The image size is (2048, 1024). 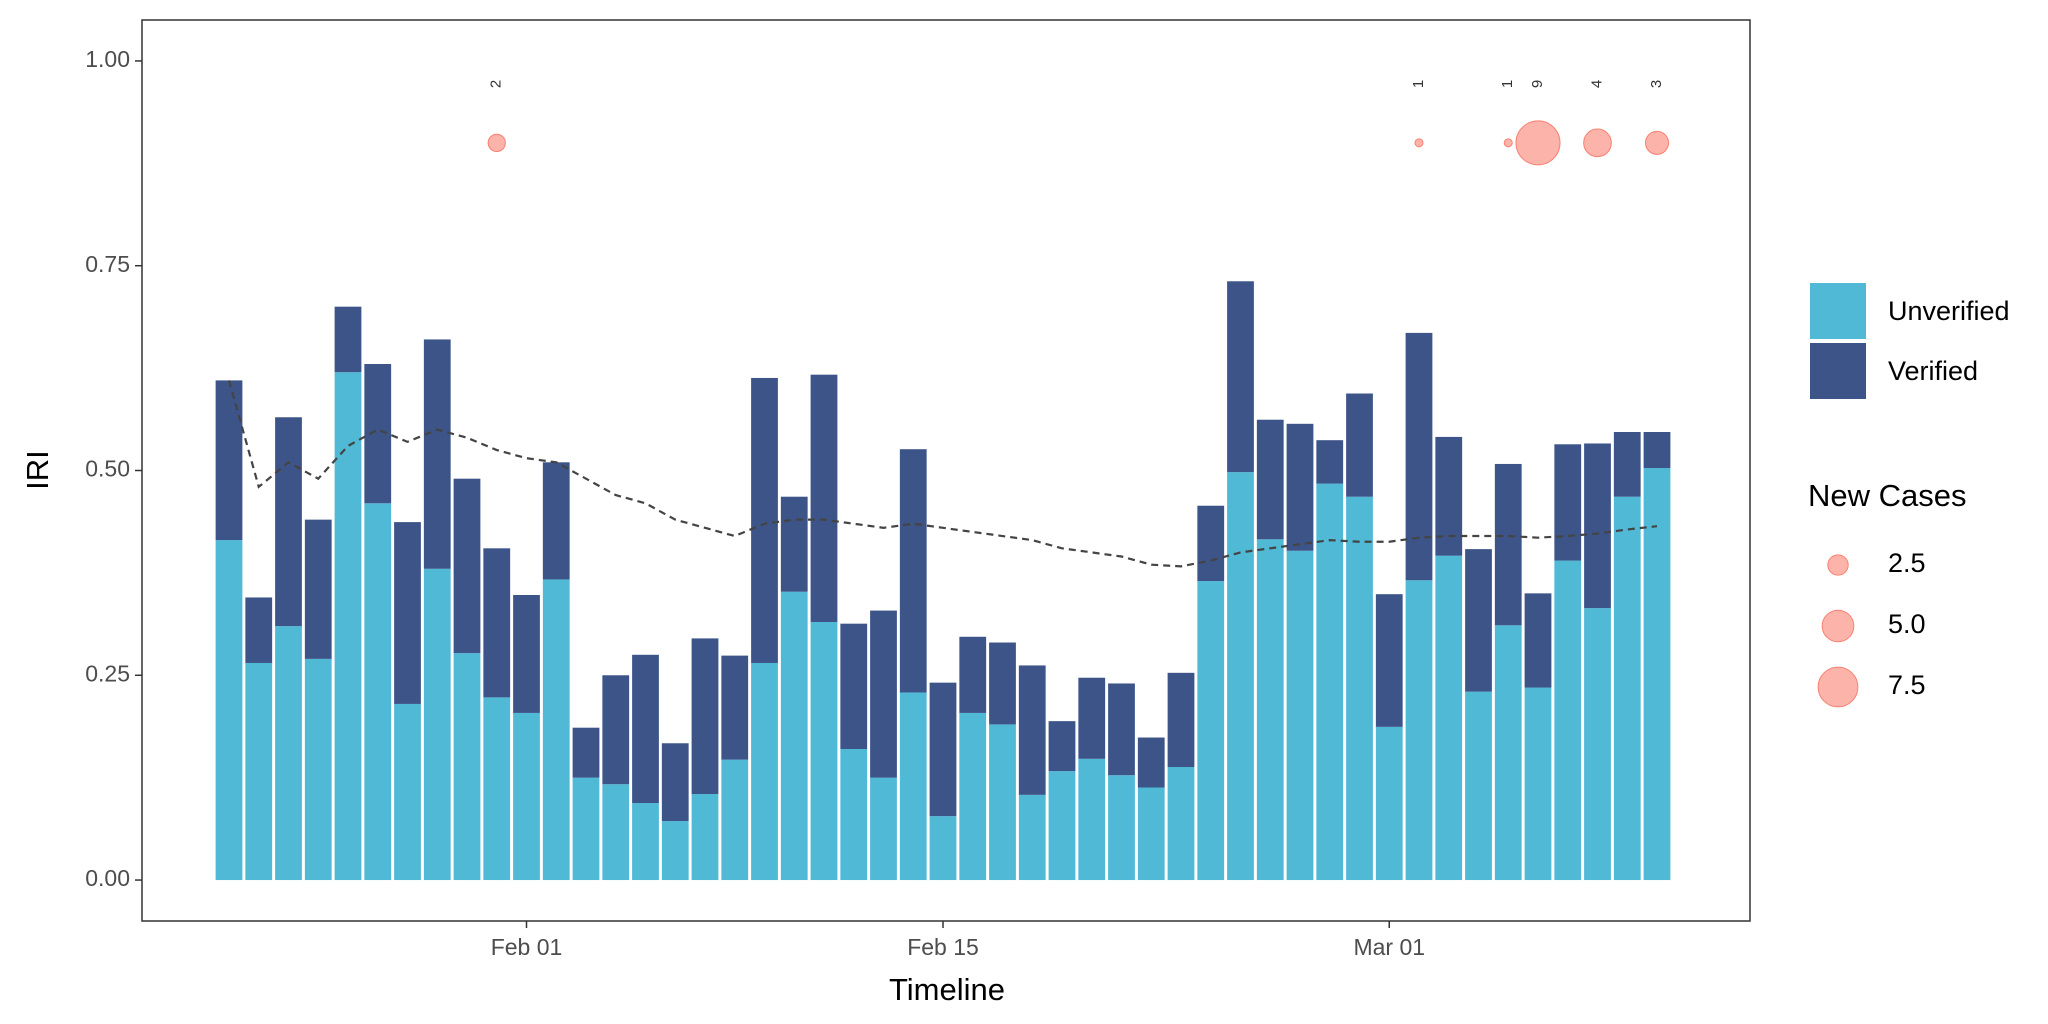 I want to click on legend-label: Verified, so click(x=1933, y=371).